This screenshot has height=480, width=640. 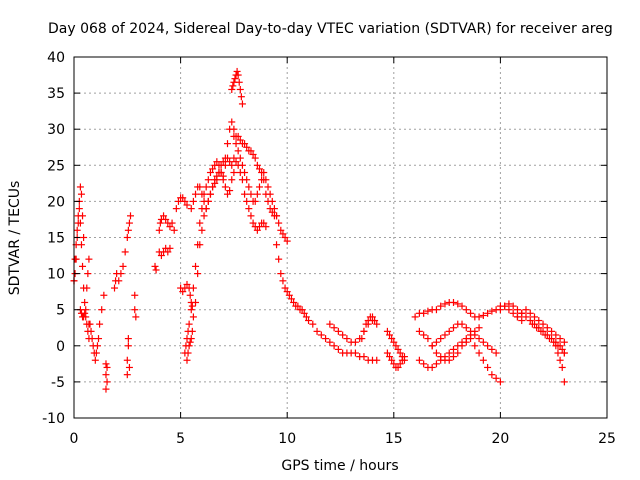 What do you see at coordinates (394, 439) in the screenshot?
I see `x-tick-label: 15` at bounding box center [394, 439].